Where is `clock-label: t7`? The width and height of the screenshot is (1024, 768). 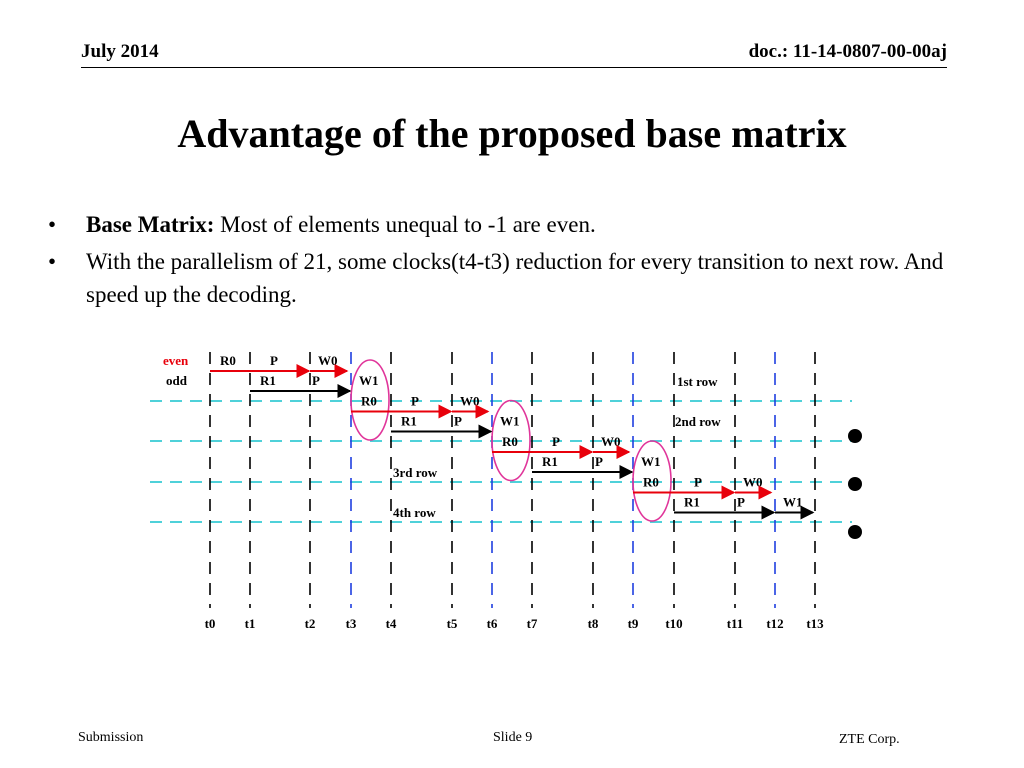
clock-label: t7 is located at coordinates (532, 623).